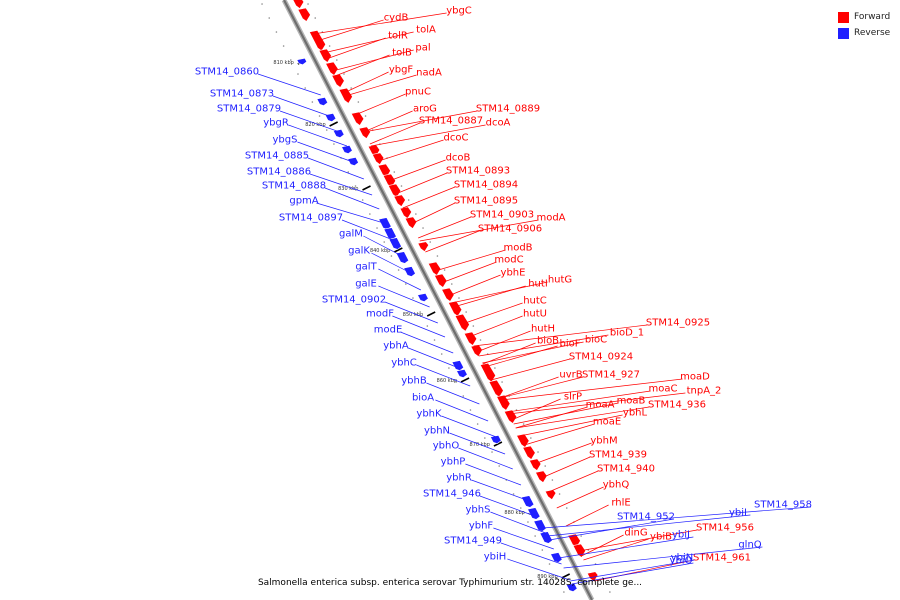 The height and width of the screenshot is (600, 900). What do you see at coordinates (635, 413) in the screenshot?
I see `forward-gene-label: ybhL` at bounding box center [635, 413].